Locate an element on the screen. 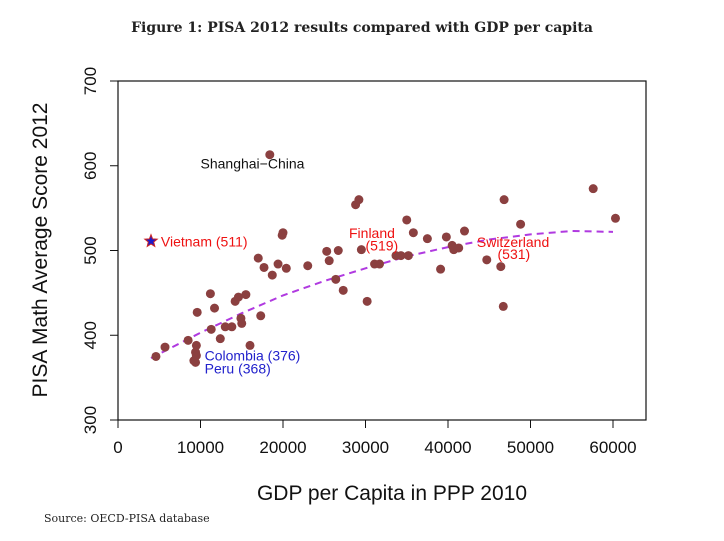  x-axis-title: GDP per Capita in PPP 2010 is located at coordinates (392, 493).